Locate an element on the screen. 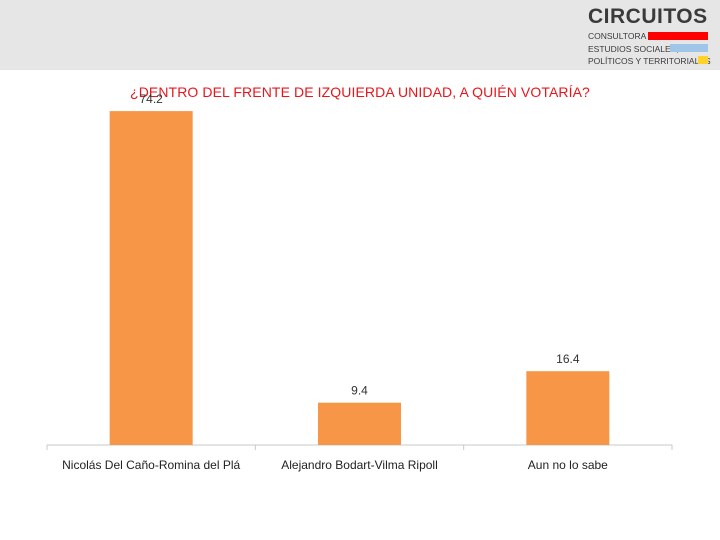 This screenshot has height=540, width=720. data-label-2: 9.4 is located at coordinates (359, 391).